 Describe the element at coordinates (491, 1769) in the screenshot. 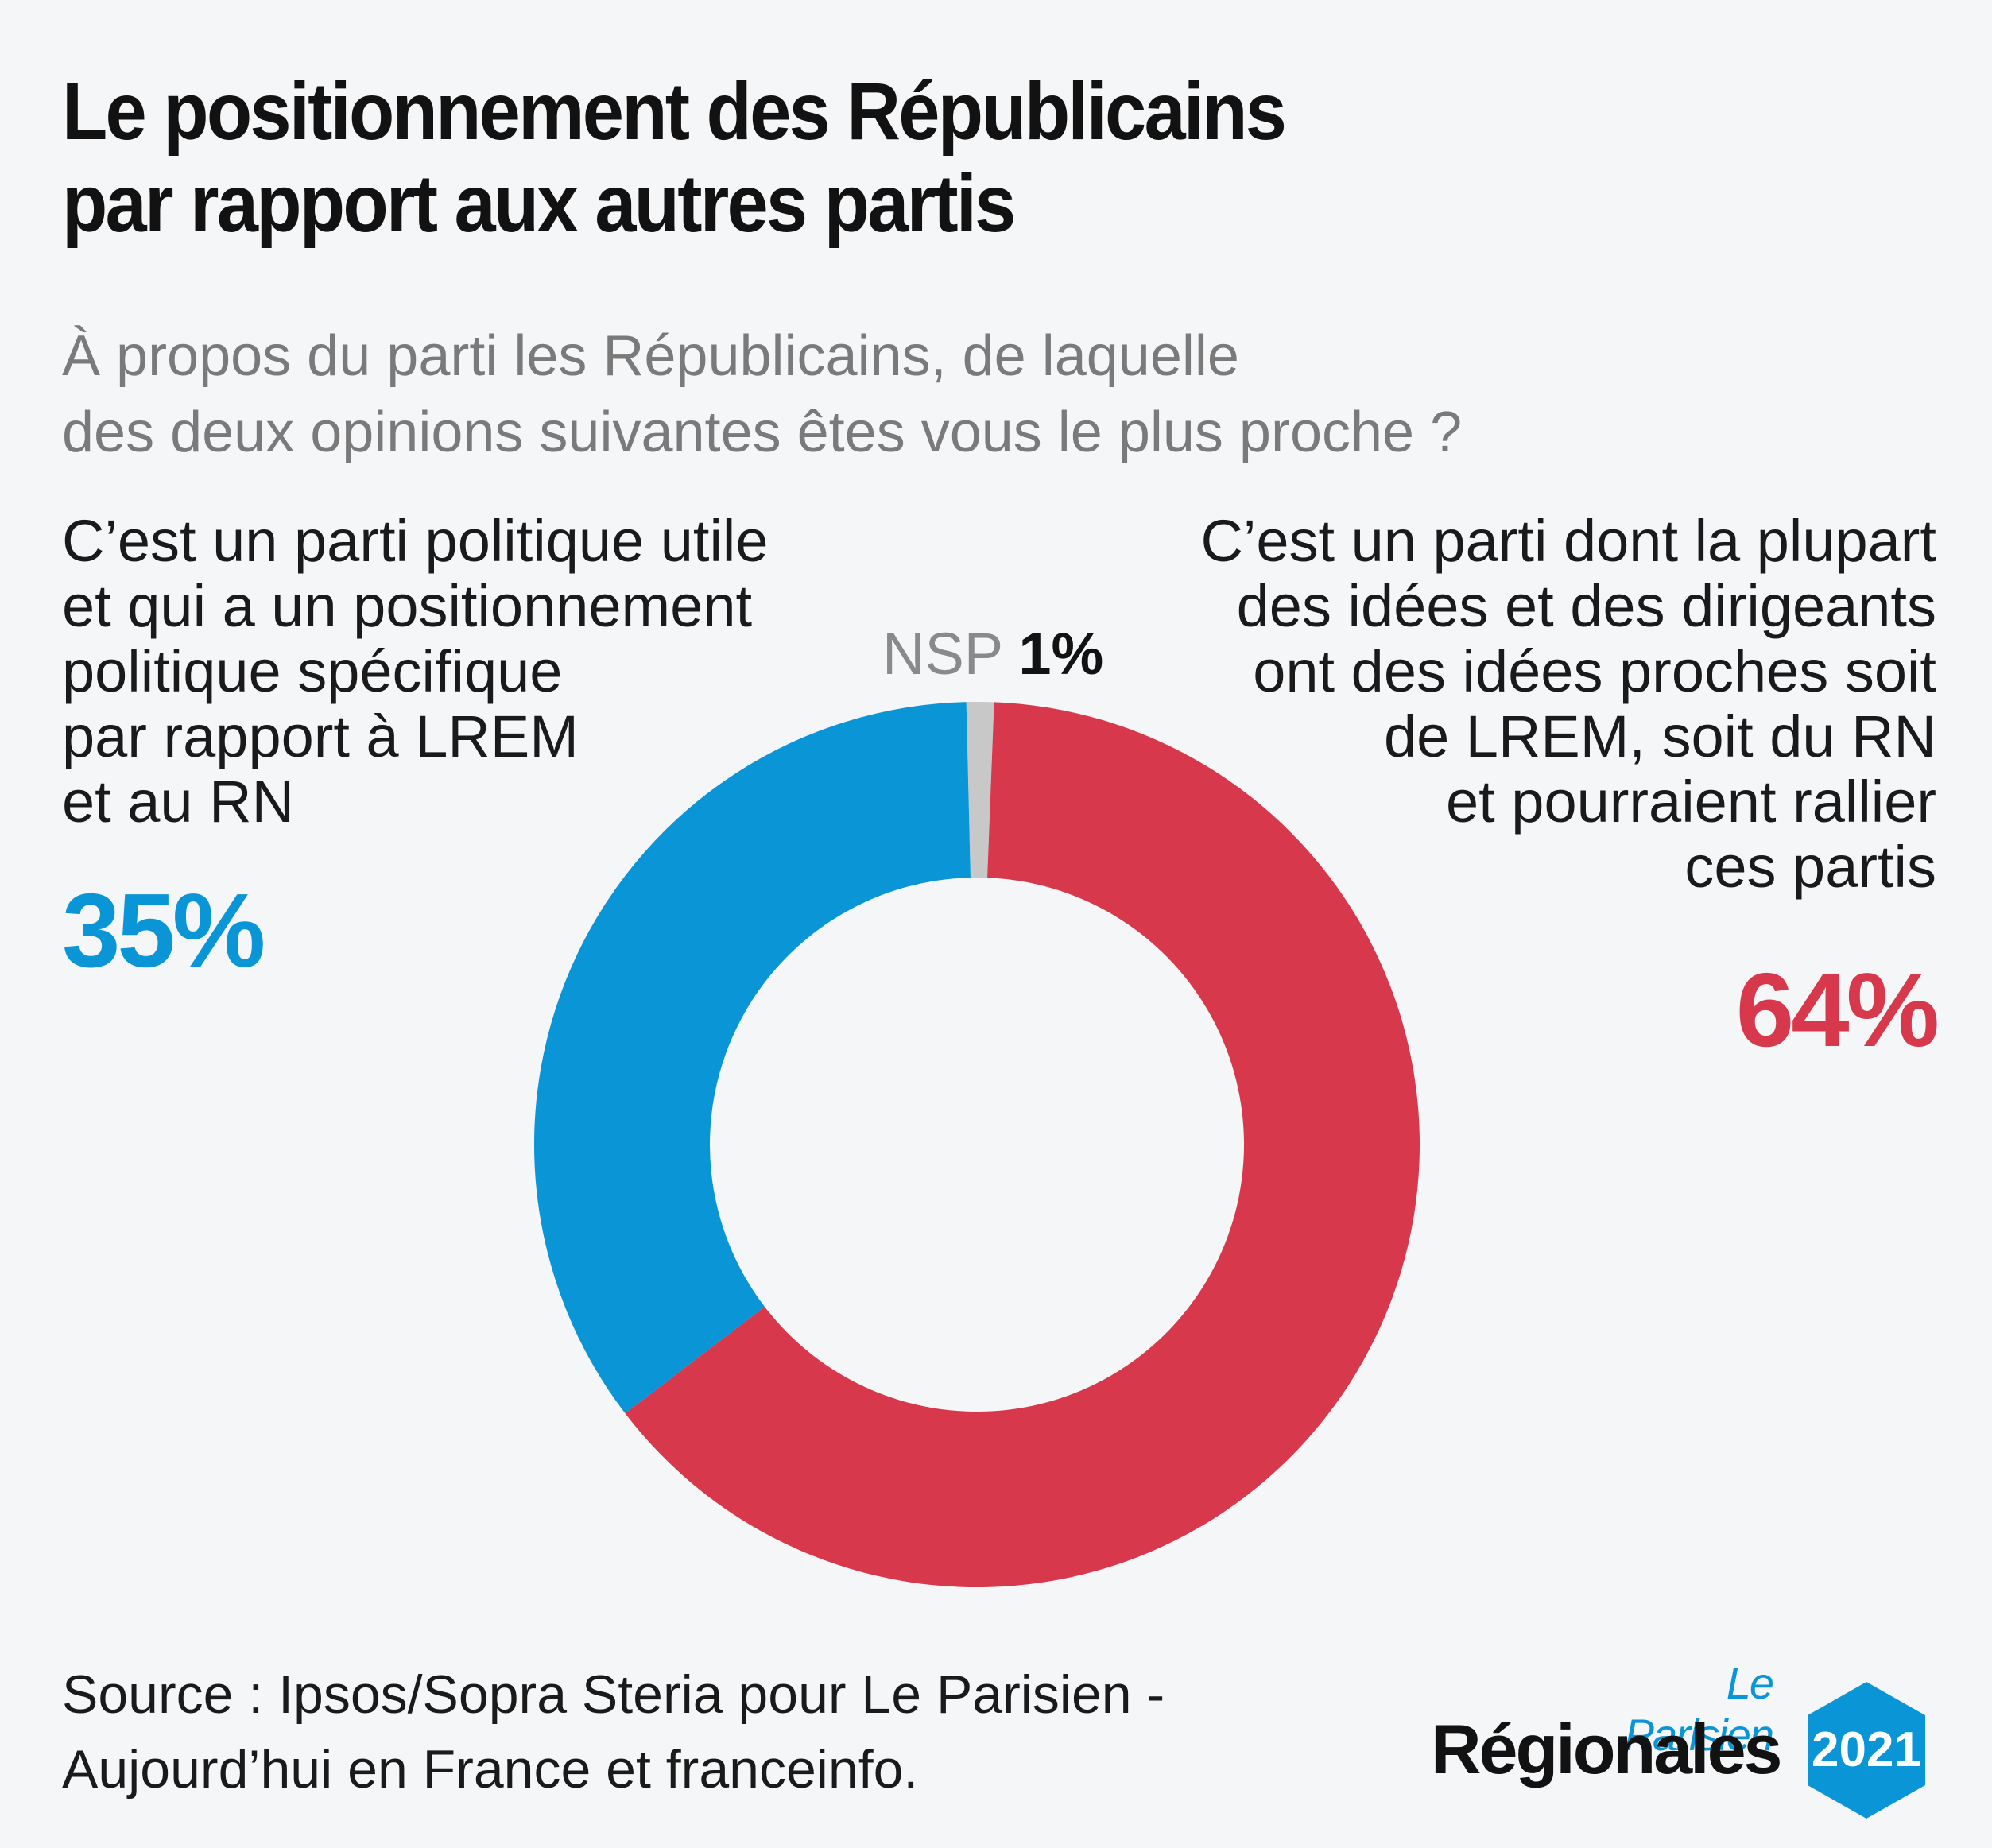

I see `source-line-2: Aujourd’hui en France et franceinfo.` at that location.